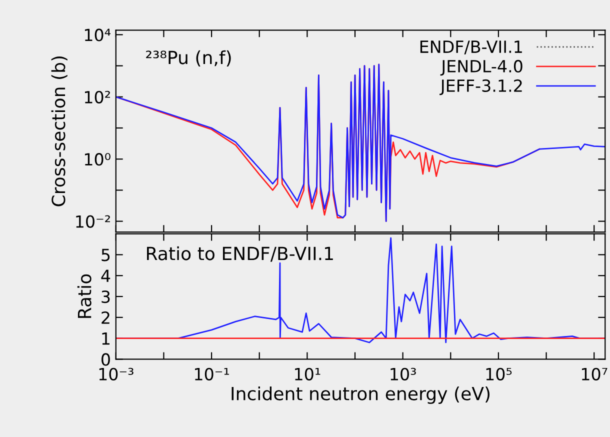 Image resolution: width=610 pixels, height=437 pixels. I want to click on y-tick-label: 0, so click(106, 359).